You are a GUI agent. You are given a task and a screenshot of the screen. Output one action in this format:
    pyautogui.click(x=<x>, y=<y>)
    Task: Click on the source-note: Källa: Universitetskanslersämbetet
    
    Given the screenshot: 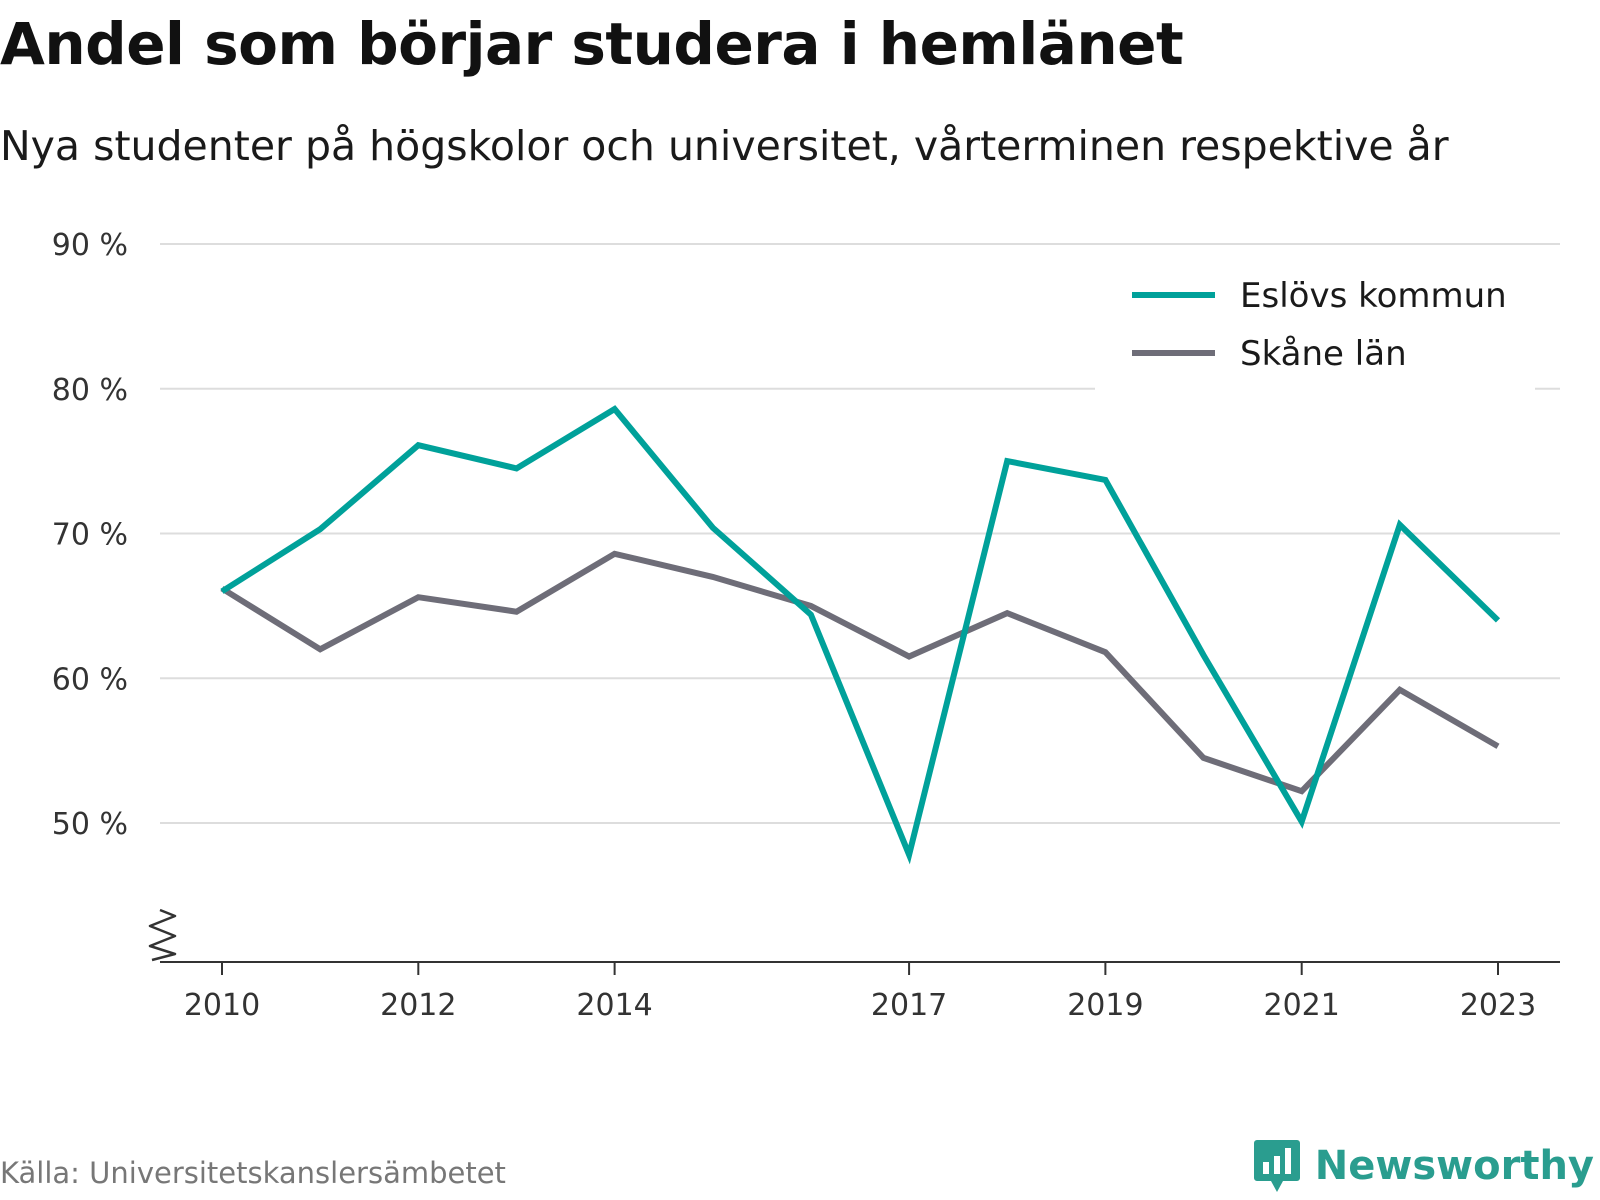 What is the action you would take?
    pyautogui.click(x=253, y=1173)
    